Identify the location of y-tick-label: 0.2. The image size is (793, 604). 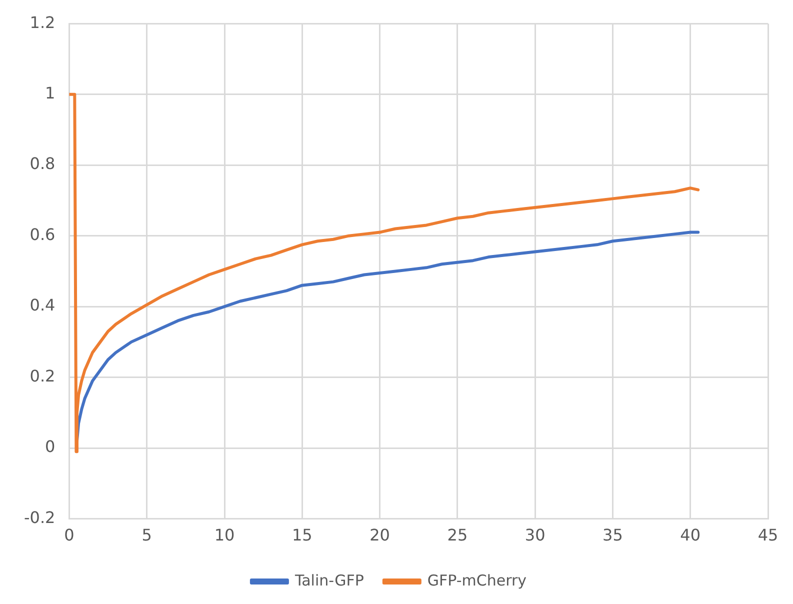
(43, 376).